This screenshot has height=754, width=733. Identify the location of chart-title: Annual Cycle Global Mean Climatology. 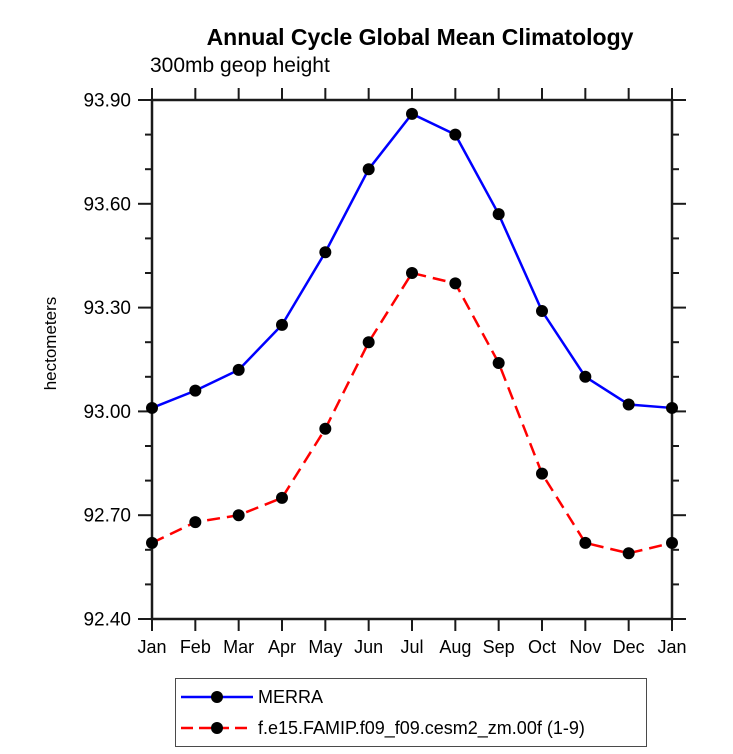
(420, 37).